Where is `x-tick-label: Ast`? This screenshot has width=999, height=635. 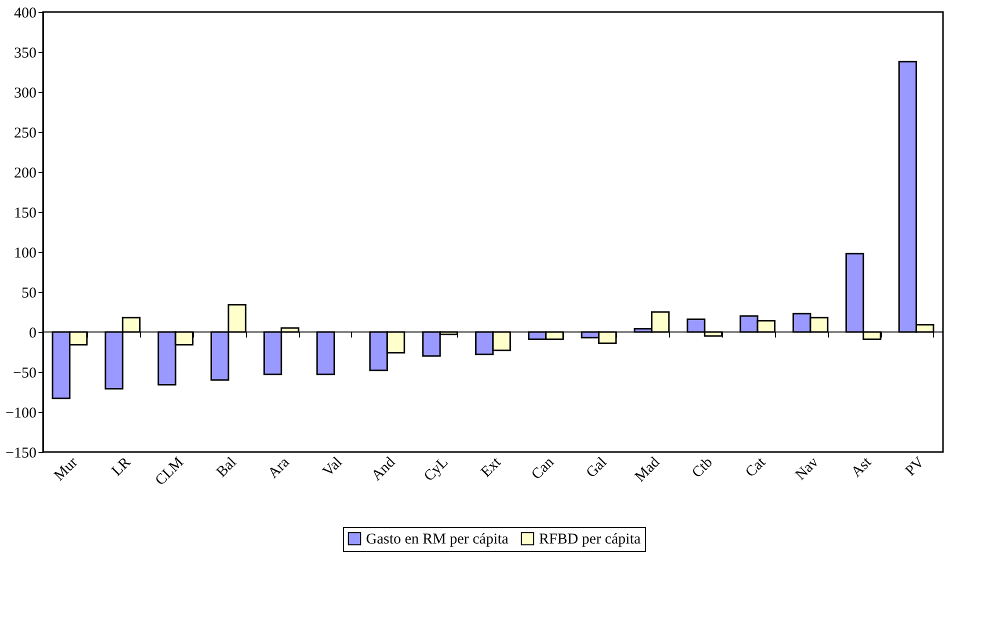
x-tick-label: Ast is located at coordinates (862, 467).